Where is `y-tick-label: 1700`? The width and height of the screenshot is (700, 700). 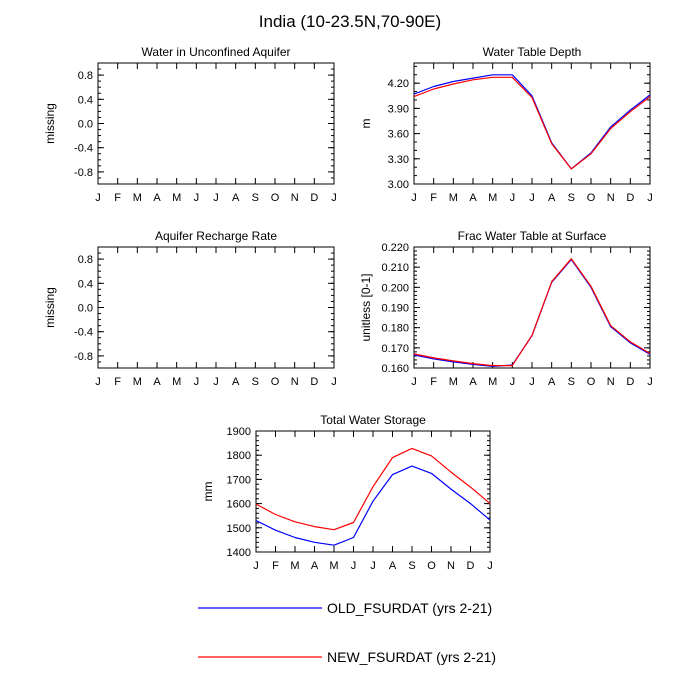
y-tick-label: 1700 is located at coordinates (239, 480).